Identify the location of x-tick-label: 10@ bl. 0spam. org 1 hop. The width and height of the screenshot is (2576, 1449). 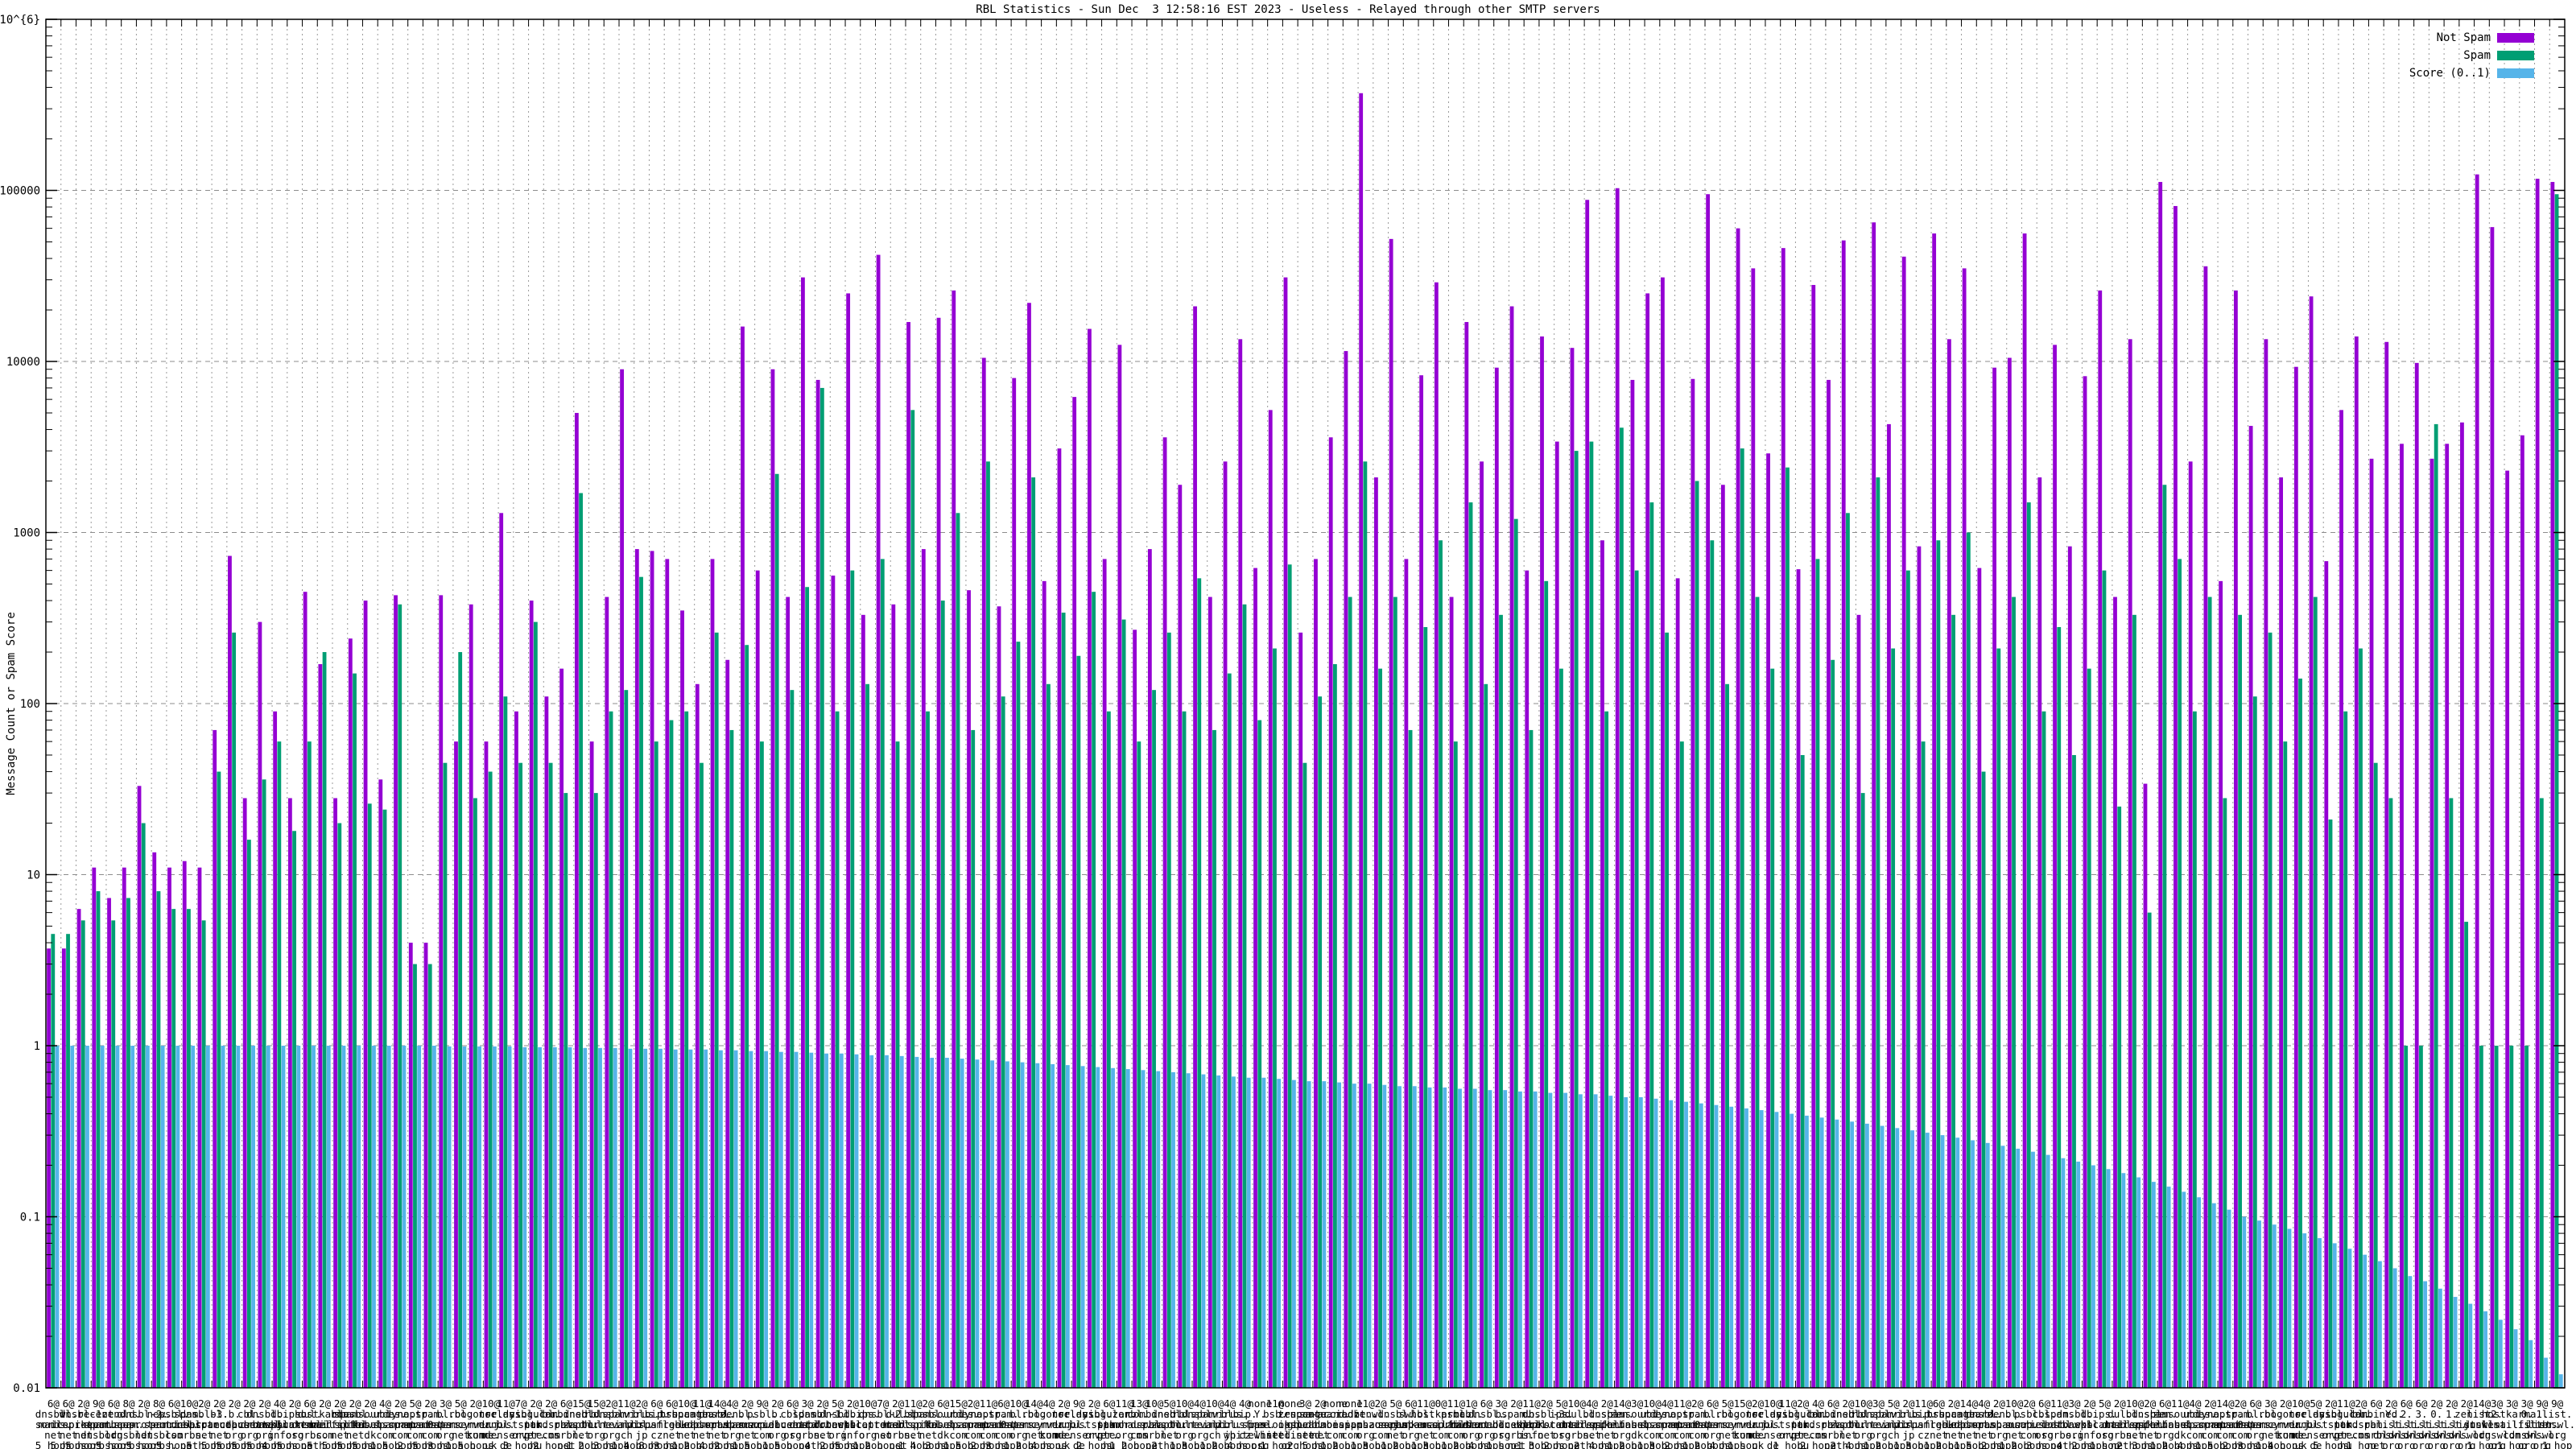
(1019, 1423).